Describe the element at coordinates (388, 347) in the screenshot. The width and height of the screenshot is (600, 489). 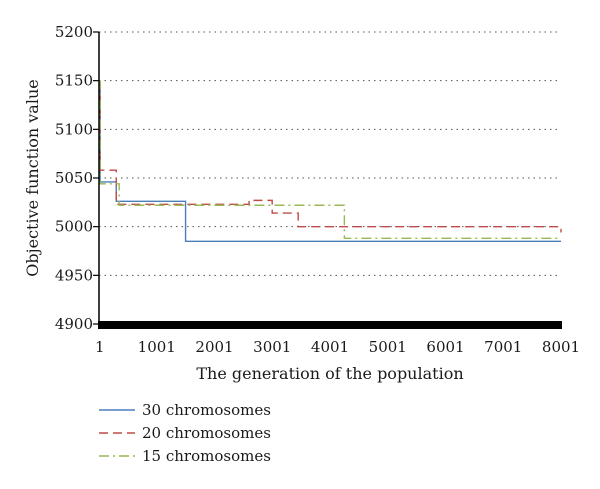
I see `x-tick-label: 5001` at that location.